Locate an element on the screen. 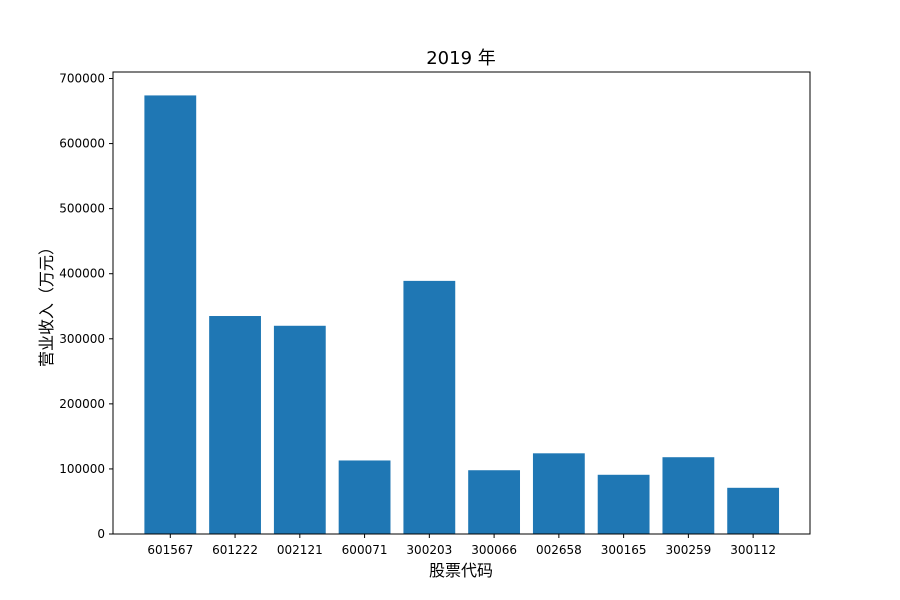  x-axis-label: 股票代码 is located at coordinates (461, 570).